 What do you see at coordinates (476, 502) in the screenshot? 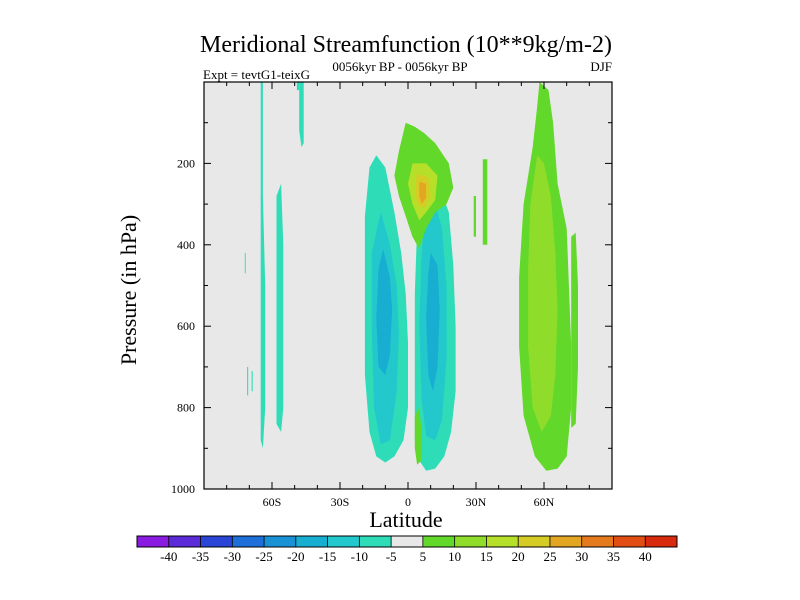
I see `x-tick-label: 30N` at bounding box center [476, 502].